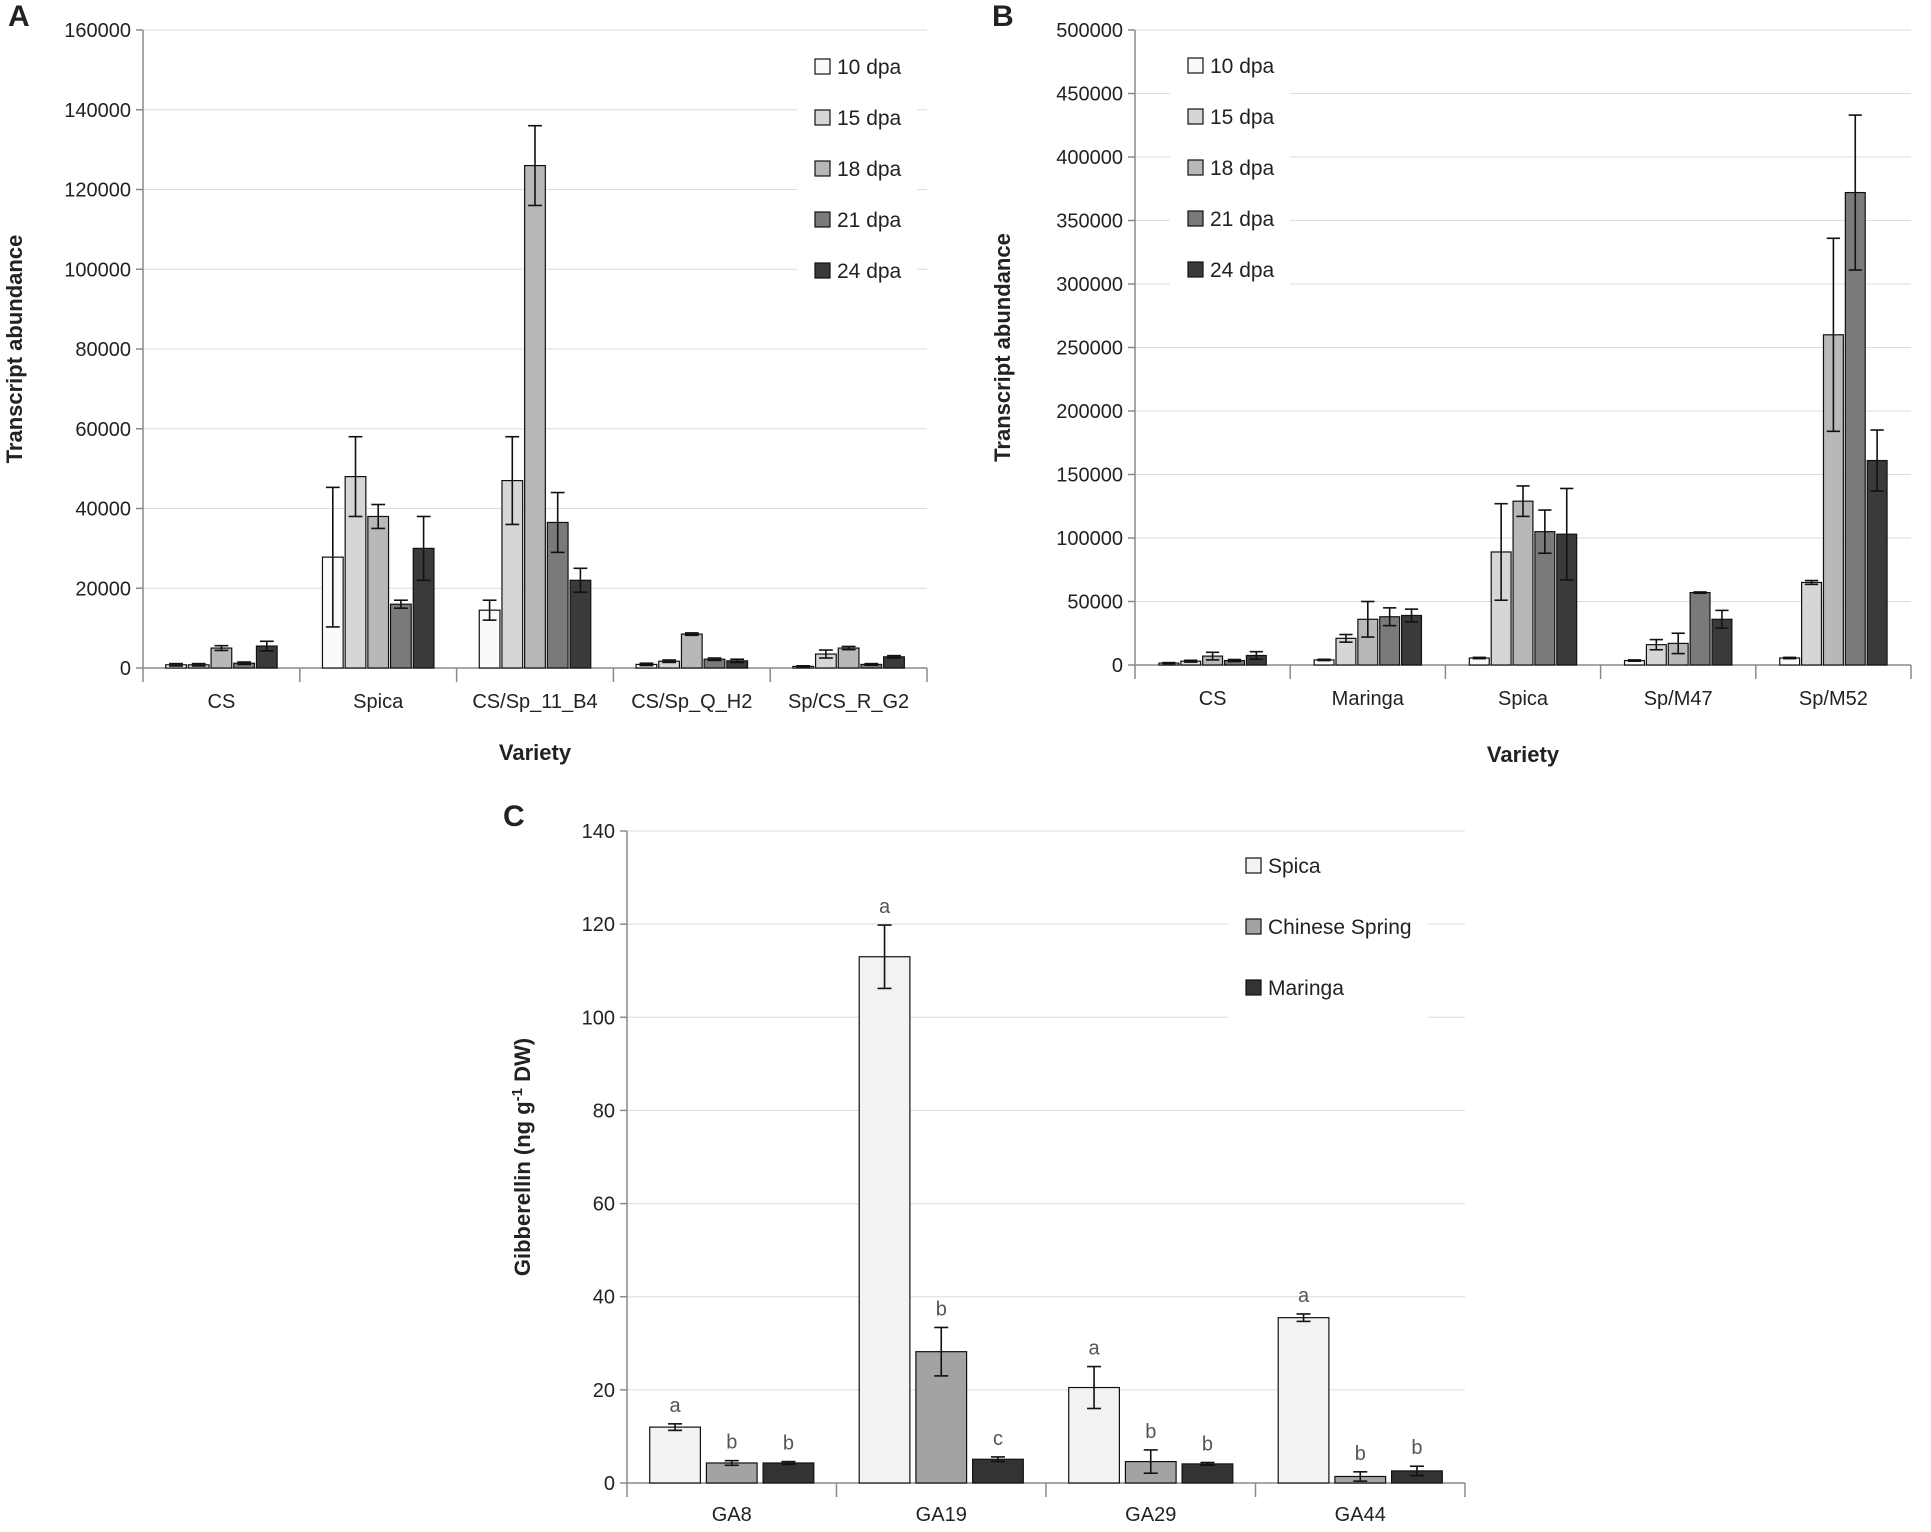 Image resolution: width=1931 pixels, height=1532 pixels. What do you see at coordinates (1368, 699) in the screenshot?
I see `x-tick-label-maringa: Maringa` at bounding box center [1368, 699].